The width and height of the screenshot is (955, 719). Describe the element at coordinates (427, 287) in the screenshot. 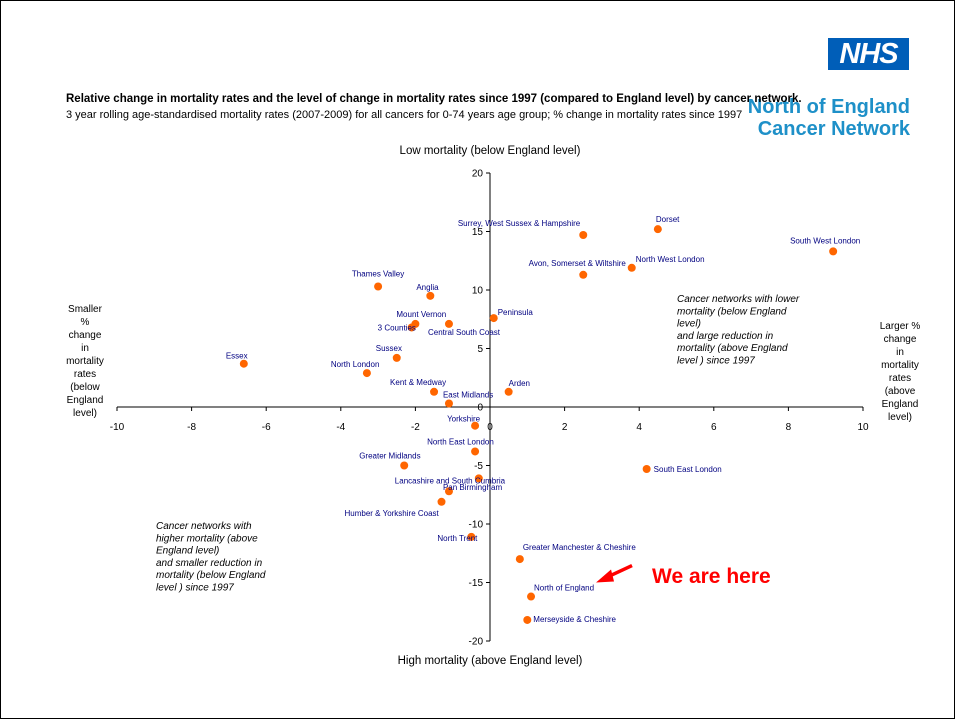

I see `data-point-label: Anglia` at that location.